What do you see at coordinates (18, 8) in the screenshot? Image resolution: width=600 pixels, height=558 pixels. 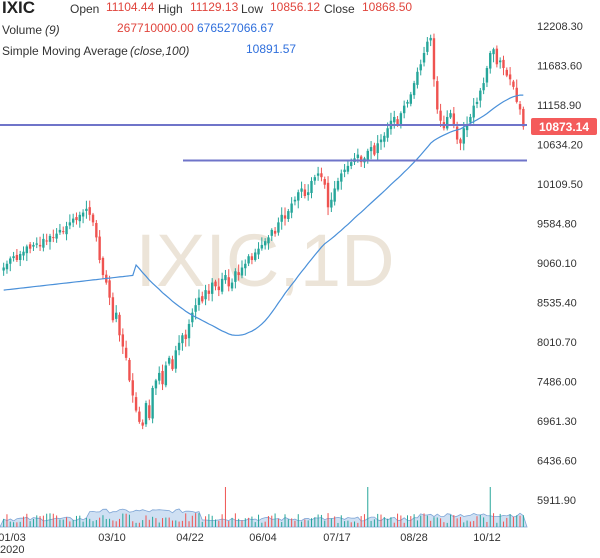 I see `symbol-label: IXIC` at bounding box center [18, 8].